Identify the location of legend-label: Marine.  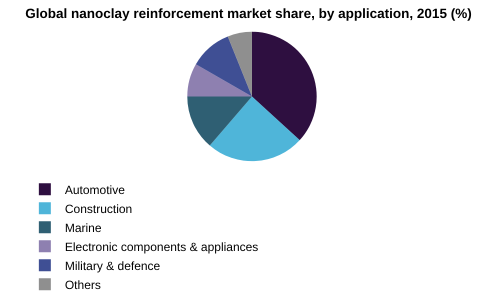
(83, 227).